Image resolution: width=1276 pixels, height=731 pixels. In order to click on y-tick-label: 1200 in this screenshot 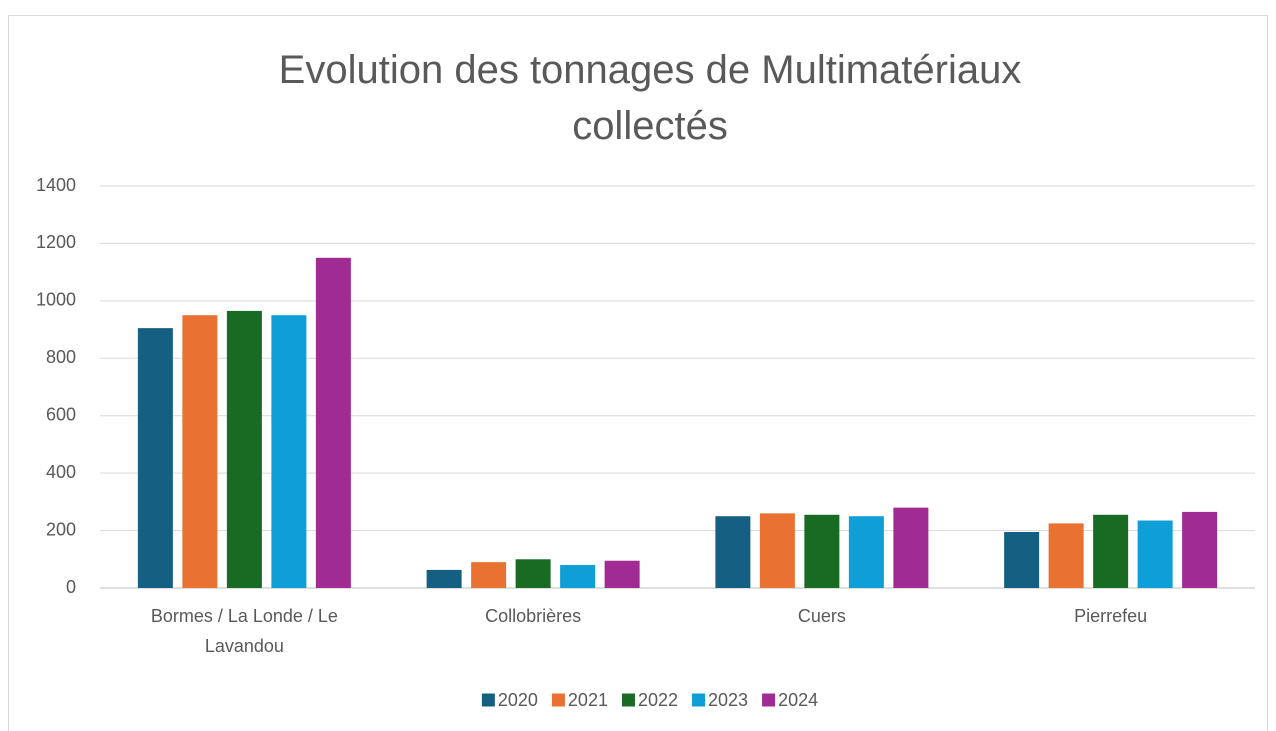, I will do `click(56, 242)`.